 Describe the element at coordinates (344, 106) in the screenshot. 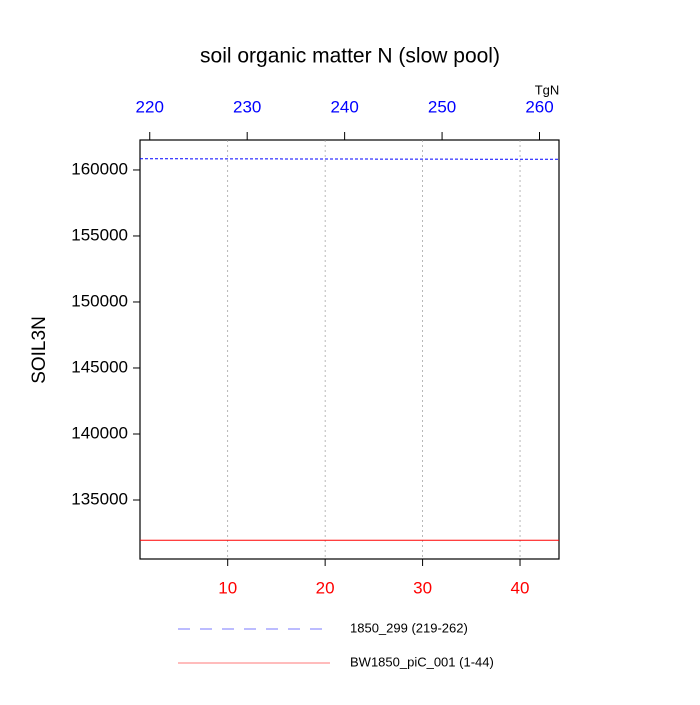

I see `x2-tick-label: 240` at that location.